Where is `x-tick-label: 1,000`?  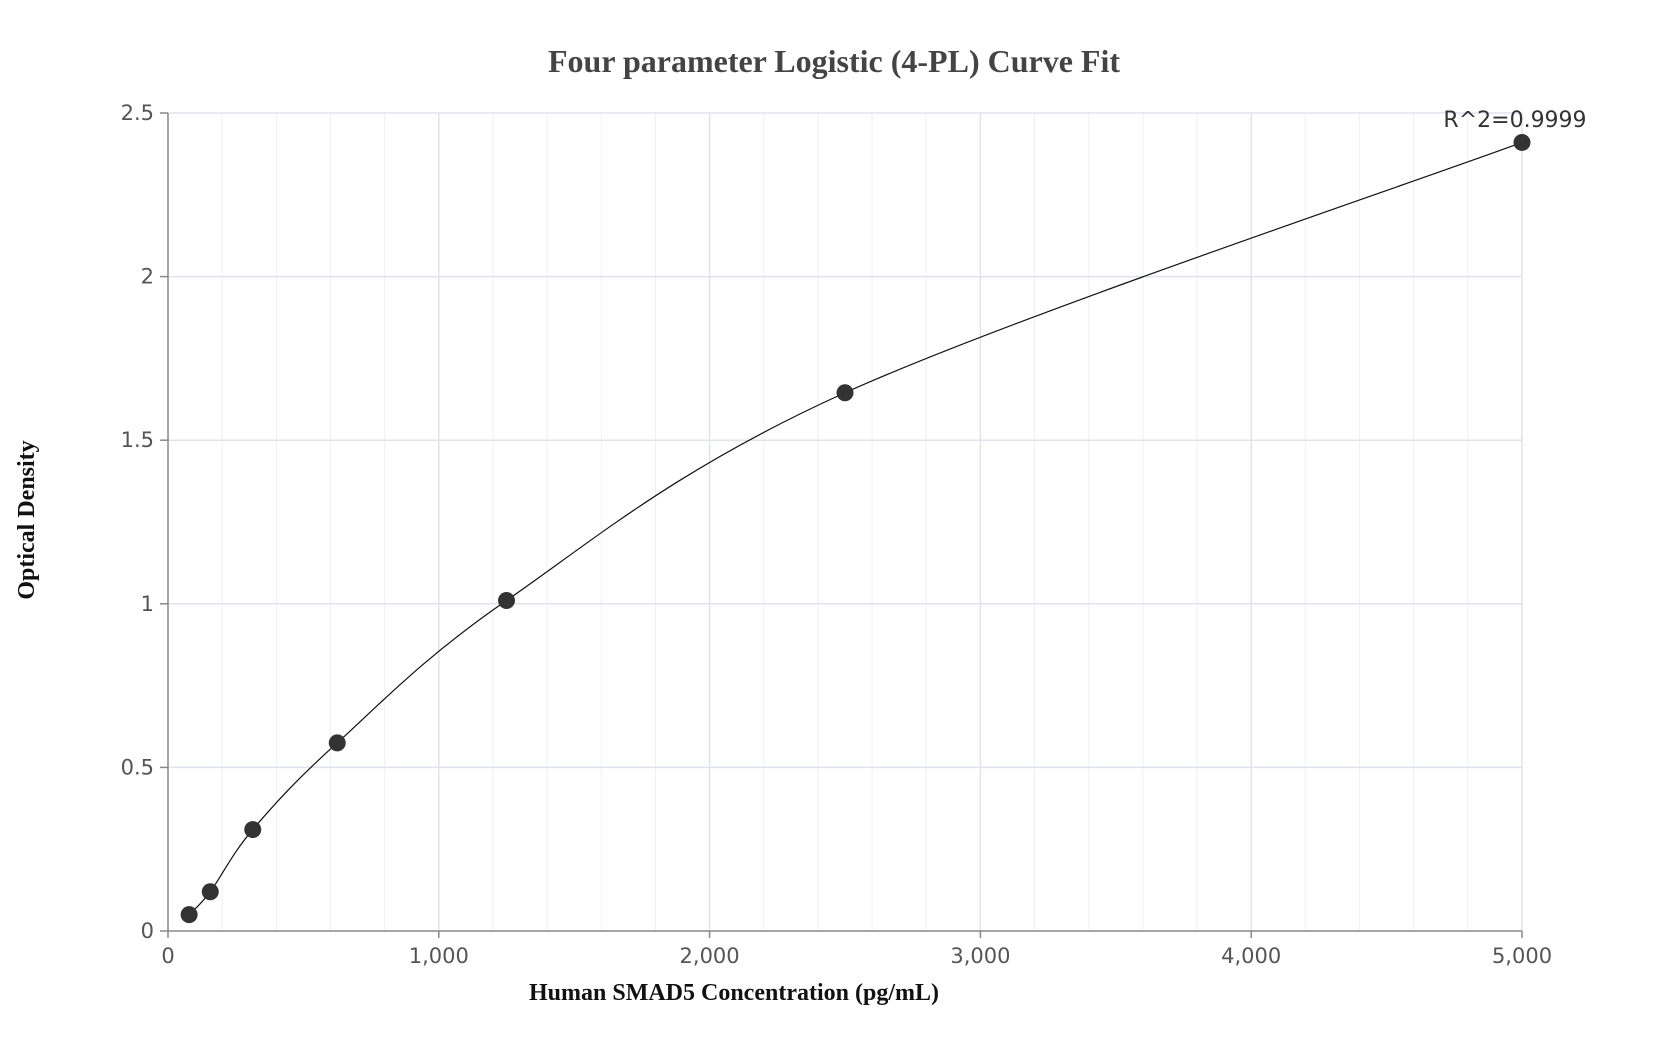 x-tick-label: 1,000 is located at coordinates (439, 956).